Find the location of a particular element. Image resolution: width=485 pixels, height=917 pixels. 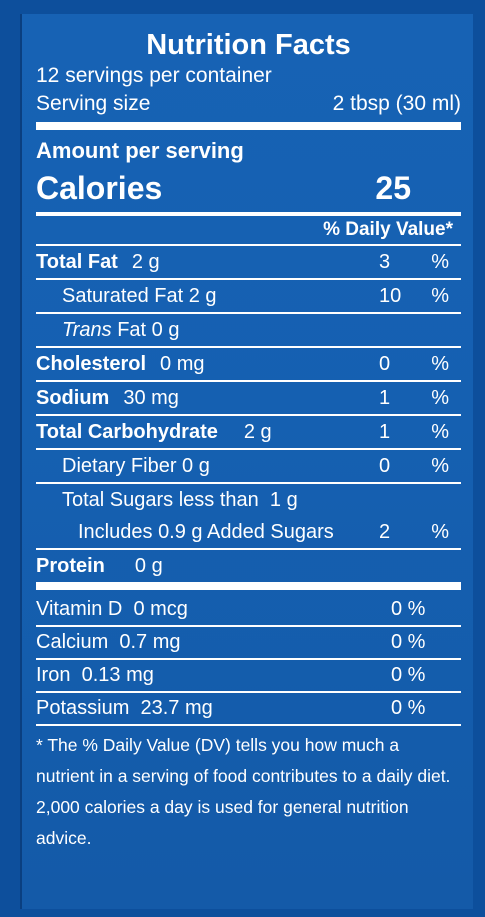

calories-value: 25 is located at coordinates (393, 188).